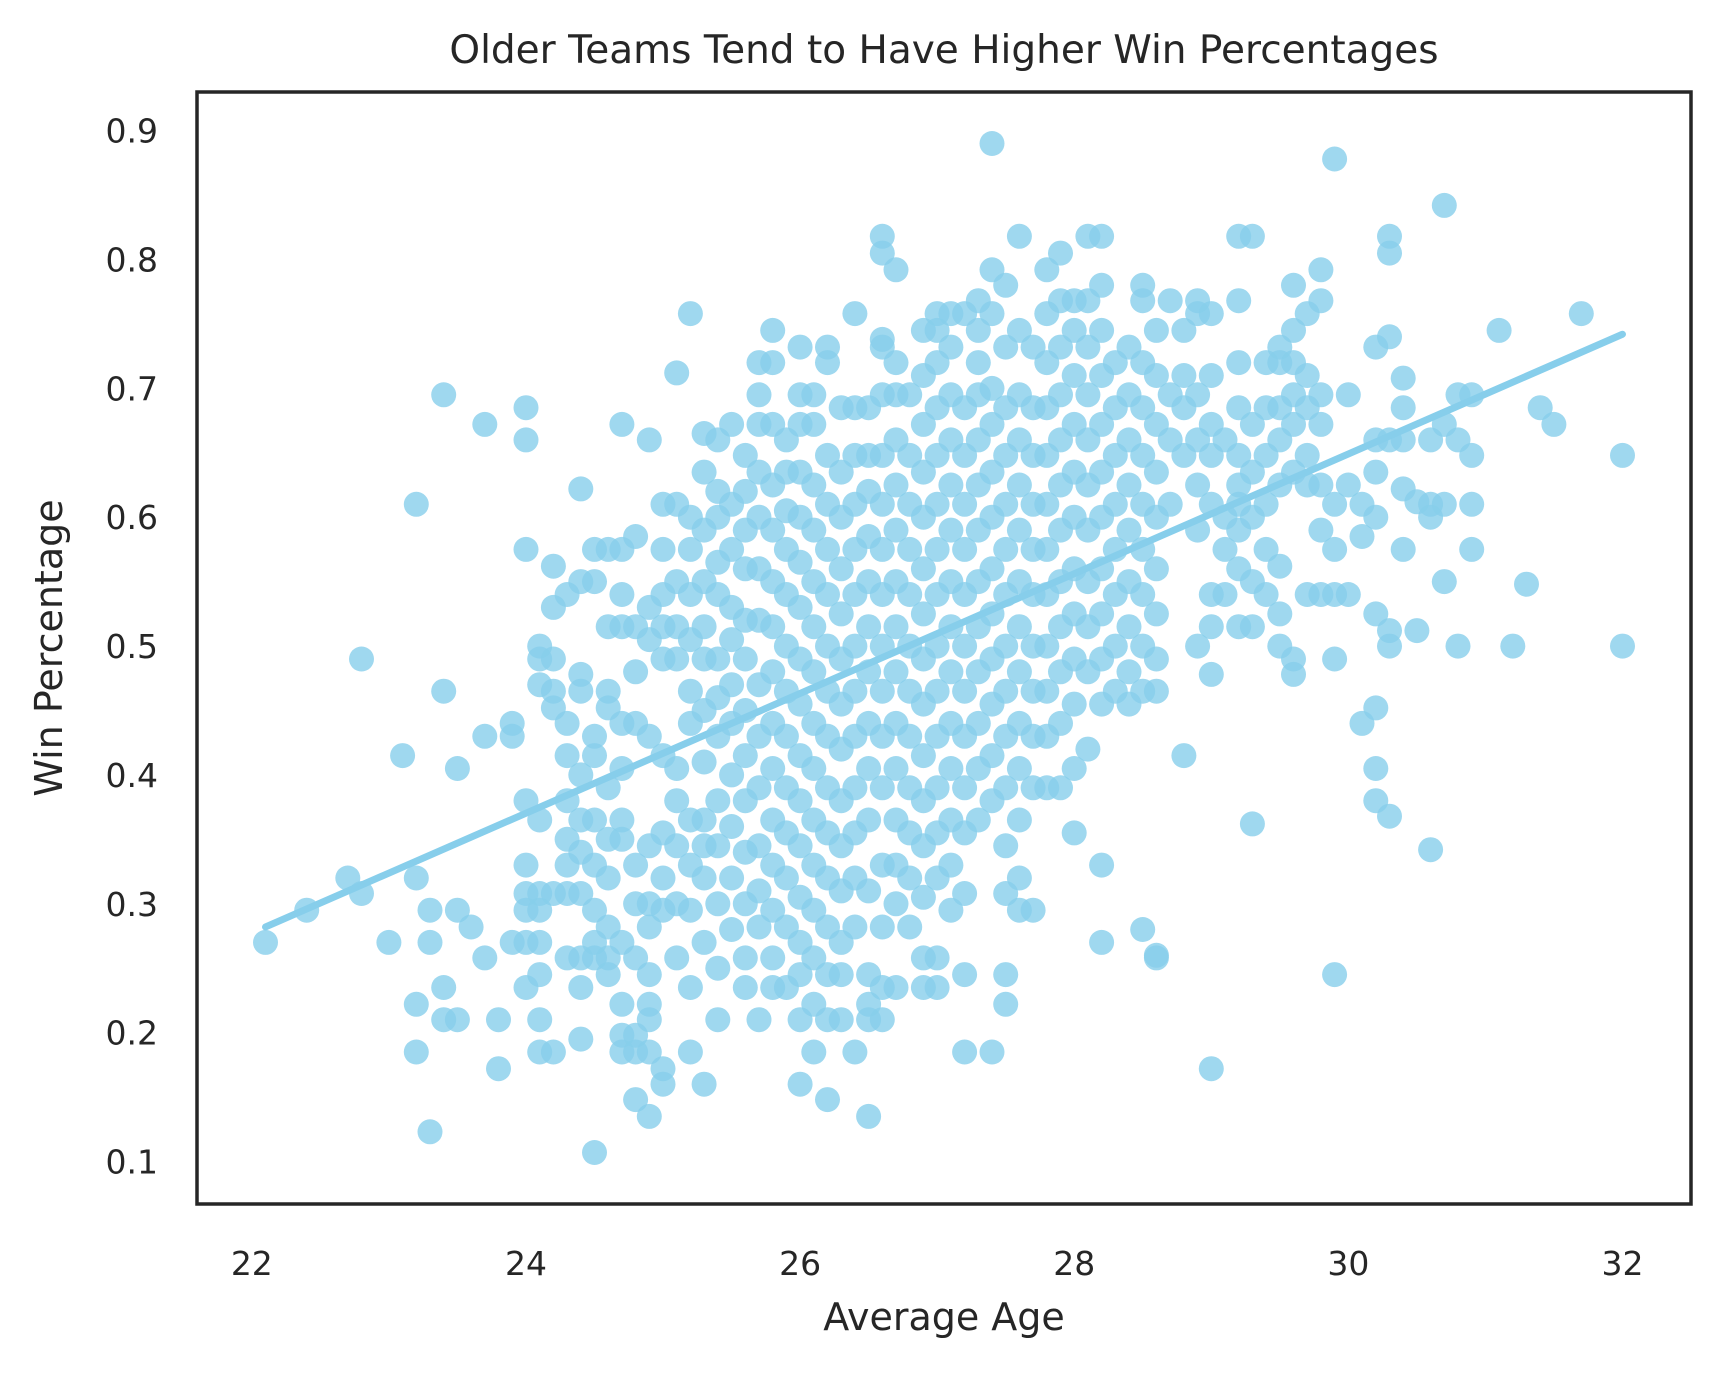 The height and width of the screenshot is (1374, 1714). Describe the element at coordinates (937, 1263) in the screenshot. I see `x-tick-labels: 22 24 26 28 30 32` at that location.